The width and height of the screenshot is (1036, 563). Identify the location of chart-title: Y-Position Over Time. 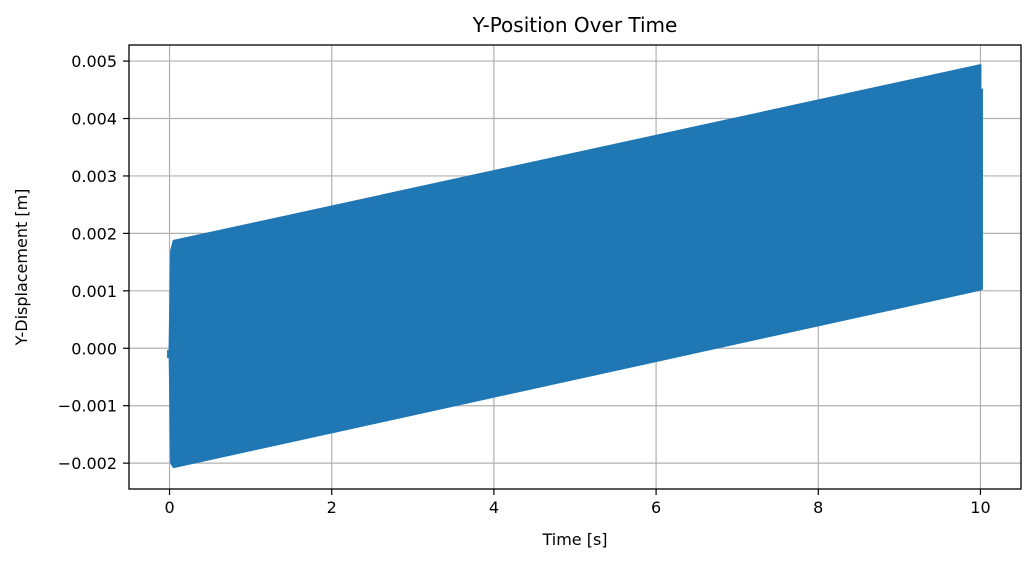
(575, 25).